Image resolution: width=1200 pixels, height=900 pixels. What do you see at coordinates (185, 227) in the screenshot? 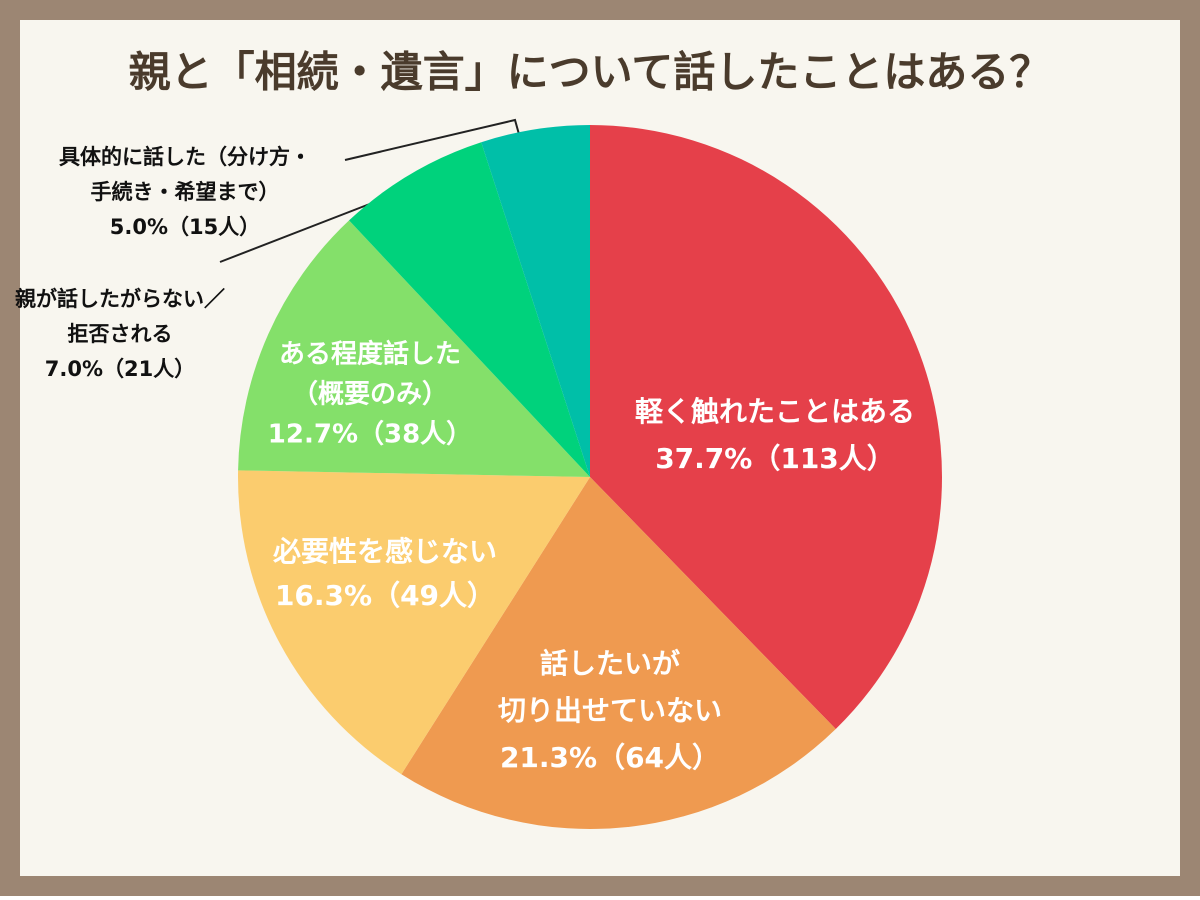
I see `value-label: 5.0%（15人）` at bounding box center [185, 227].